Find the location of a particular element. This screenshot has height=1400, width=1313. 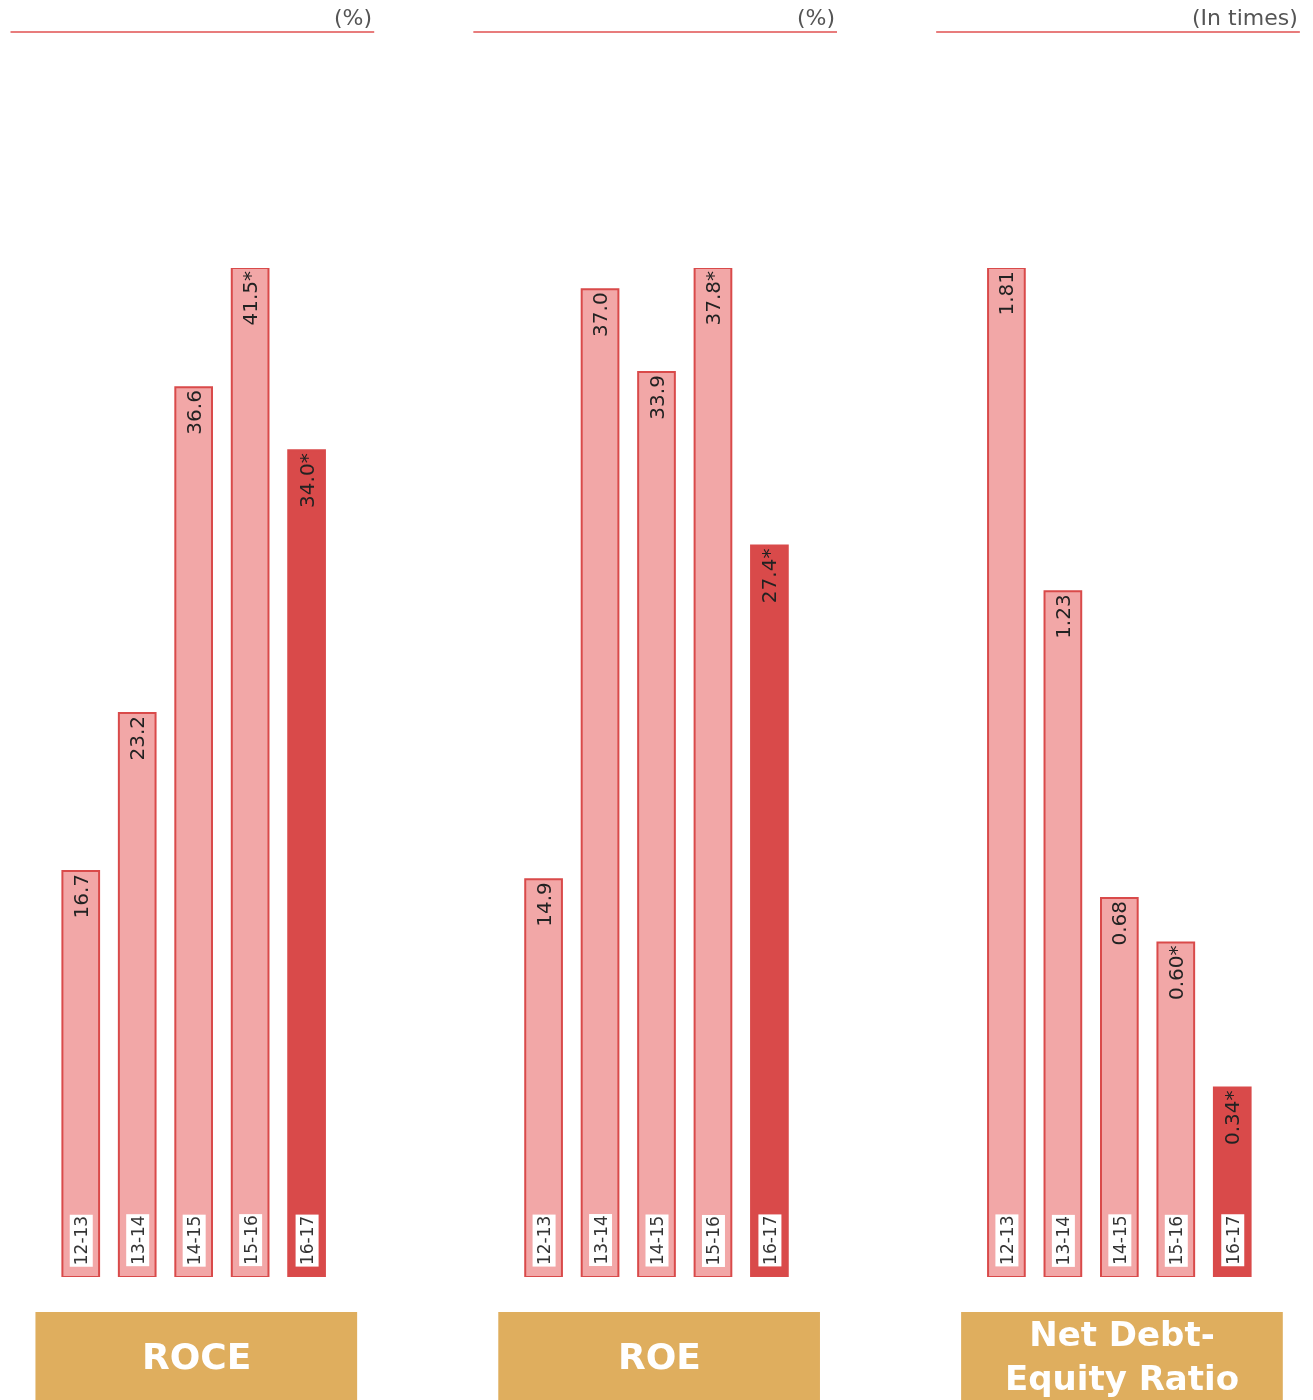

data-label: 0.60* is located at coordinates (1175, 973).